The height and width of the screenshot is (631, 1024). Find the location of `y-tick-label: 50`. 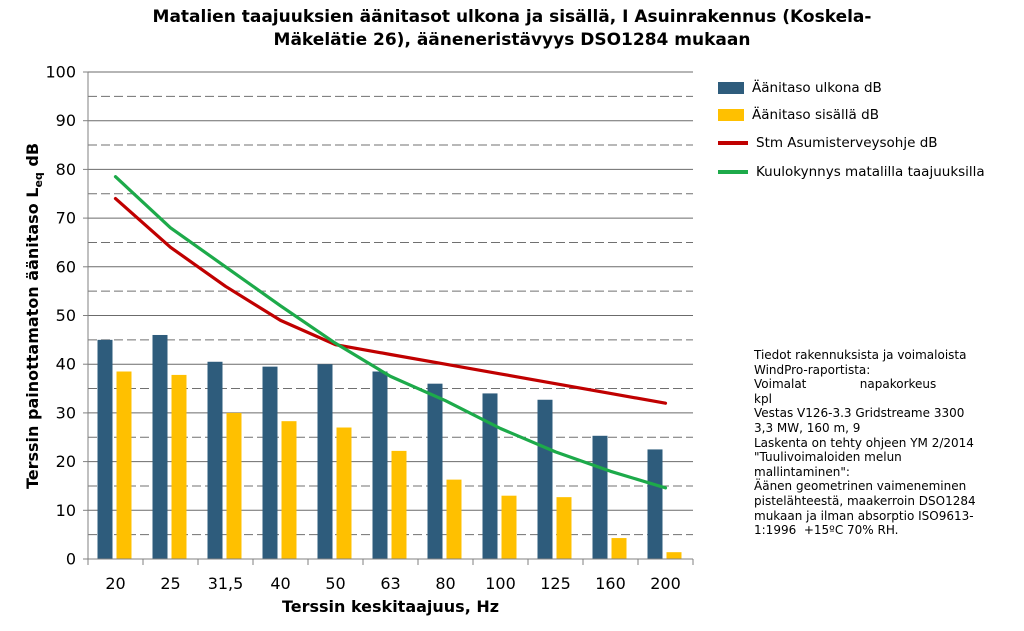

y-tick-label: 50 is located at coordinates (66, 315).